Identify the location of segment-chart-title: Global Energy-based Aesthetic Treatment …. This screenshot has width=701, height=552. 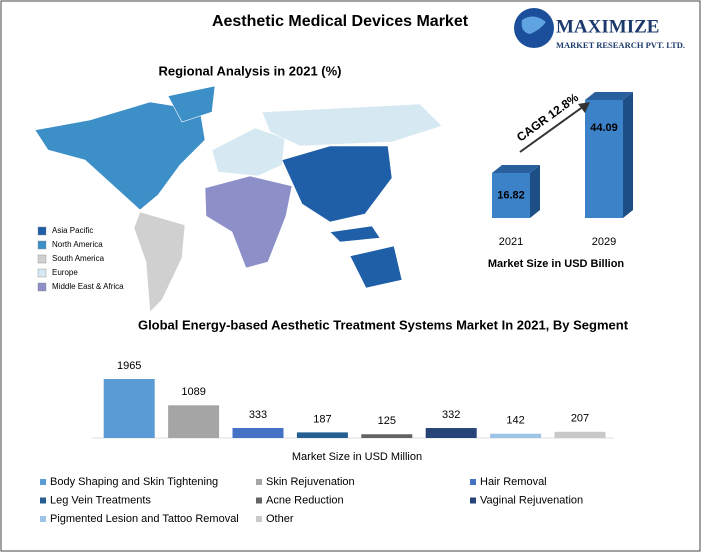
(383, 324).